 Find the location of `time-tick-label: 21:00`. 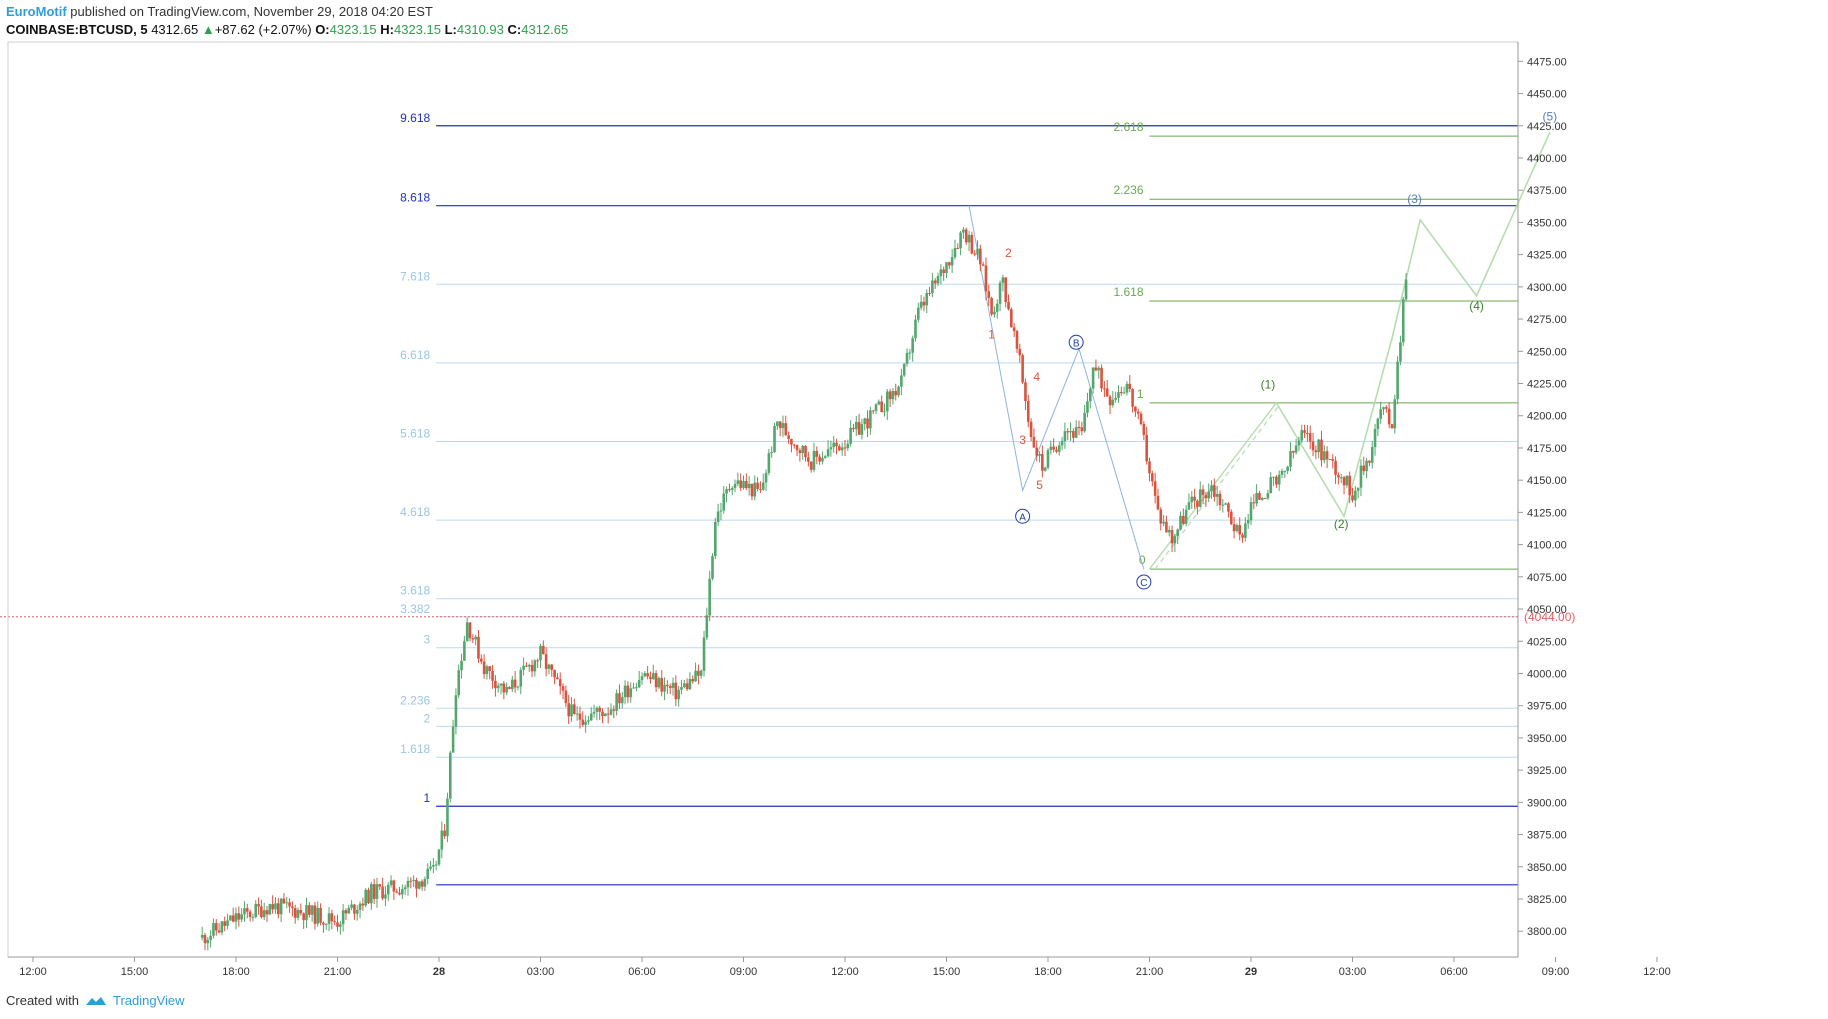

time-tick-label: 21:00 is located at coordinates (1150, 972).